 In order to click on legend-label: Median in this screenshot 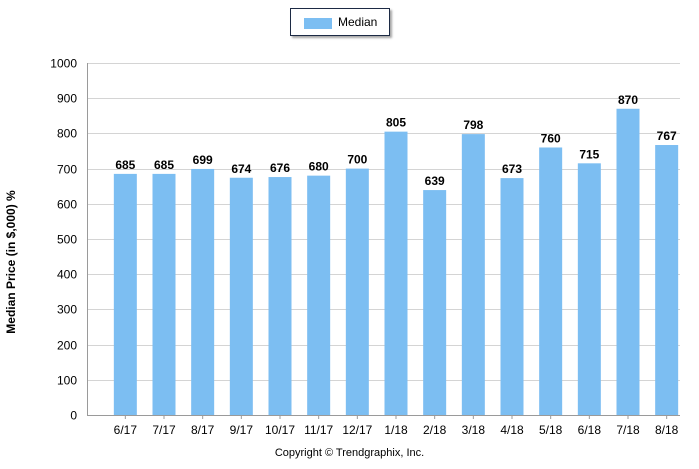, I will do `click(358, 22)`.